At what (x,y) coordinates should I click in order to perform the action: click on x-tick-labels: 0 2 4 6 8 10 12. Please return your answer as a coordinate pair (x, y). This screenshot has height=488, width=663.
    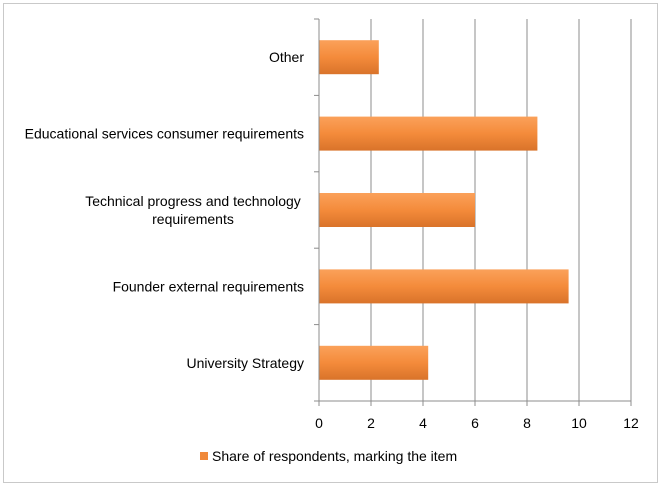
    Looking at the image, I should click on (477, 423).